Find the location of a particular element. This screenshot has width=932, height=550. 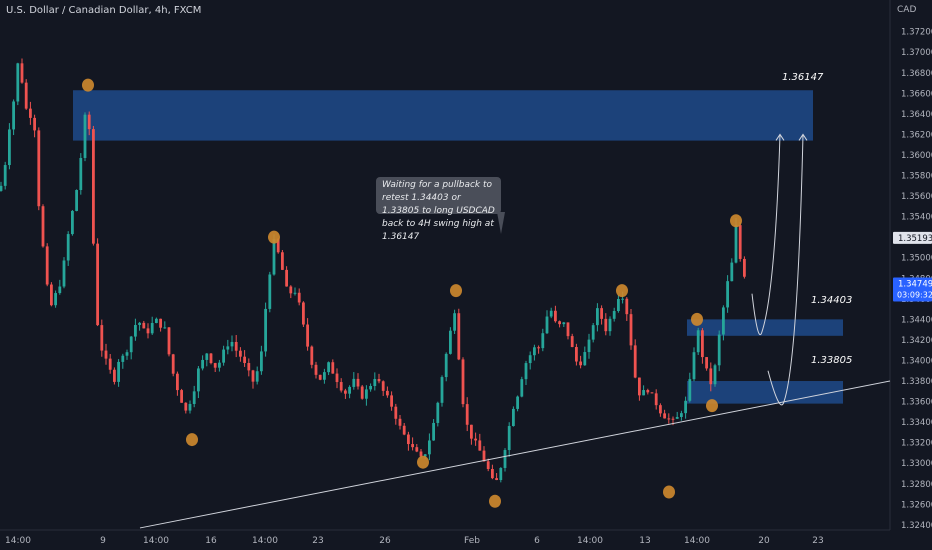

y-tick-label: 1.36800 is located at coordinates (916, 74).